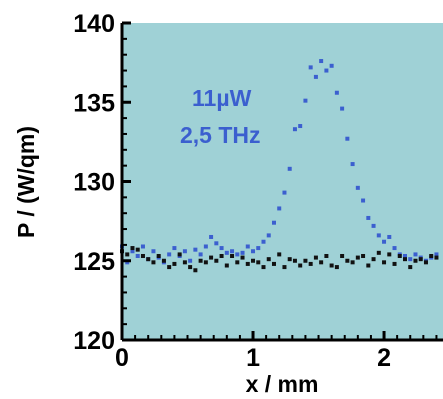 This screenshot has width=443, height=399. I want to click on y-axis-label: P / (W/qm), so click(26, 182).